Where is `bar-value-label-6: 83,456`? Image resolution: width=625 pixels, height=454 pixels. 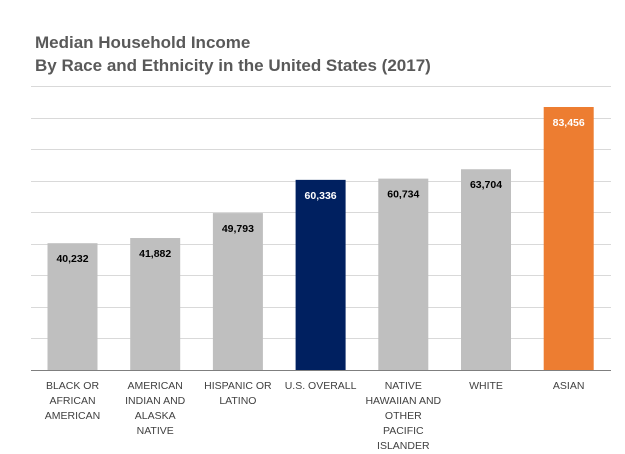
bar-value-label-6: 83,456 is located at coordinates (569, 123).